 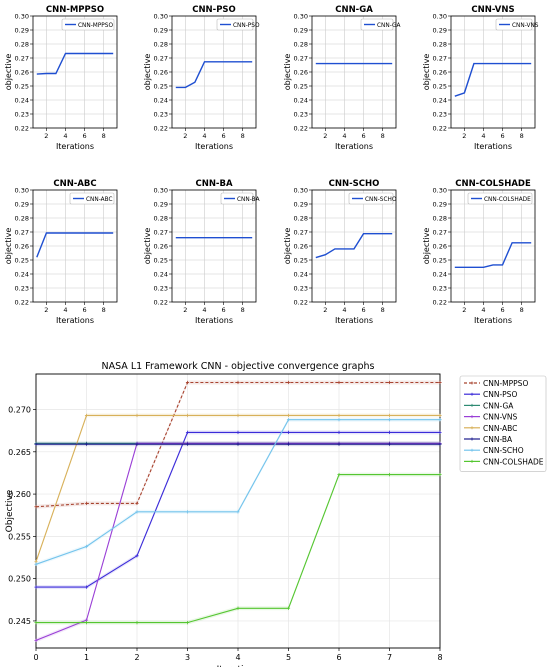 What do you see at coordinates (246, 26) in the screenshot?
I see `legend-label: CNN-PSO` at bounding box center [246, 26].